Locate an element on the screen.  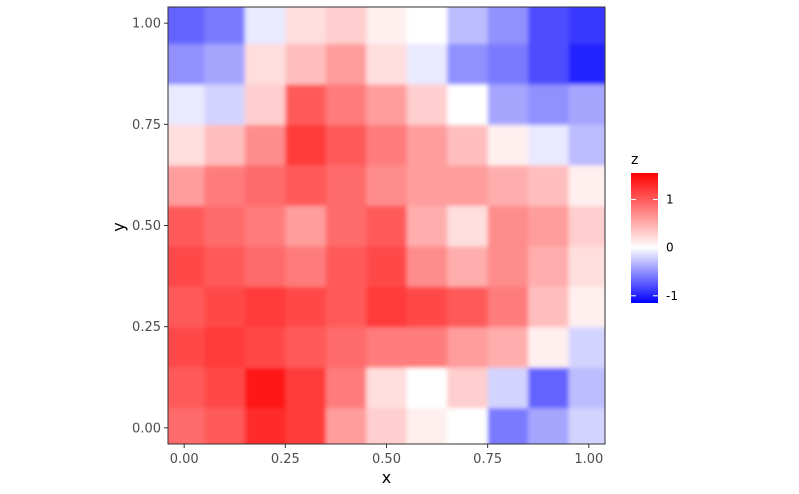
x-axis: 0.00 0.25 0.50 0.75 1.00 is located at coordinates (386, 455).